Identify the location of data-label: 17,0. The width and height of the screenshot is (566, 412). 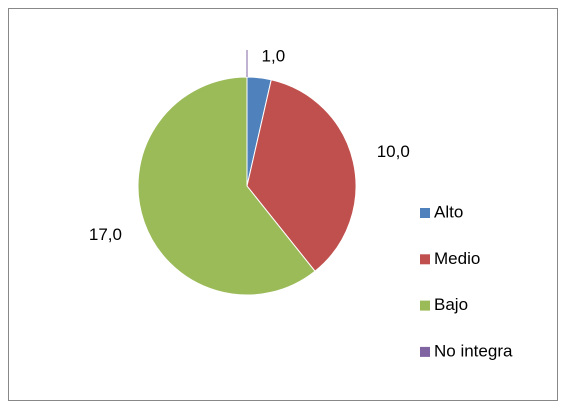
(105, 234).